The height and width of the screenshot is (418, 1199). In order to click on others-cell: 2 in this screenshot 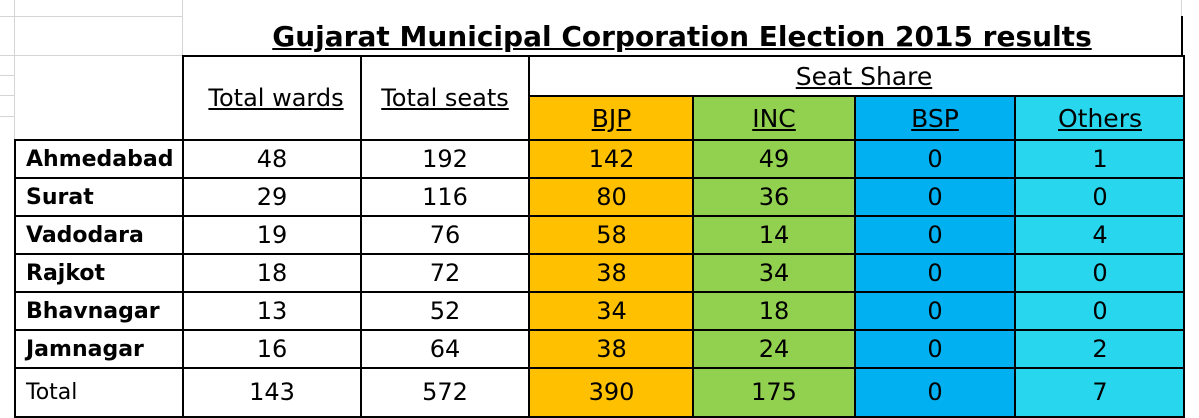, I will do `click(1100, 349)`.